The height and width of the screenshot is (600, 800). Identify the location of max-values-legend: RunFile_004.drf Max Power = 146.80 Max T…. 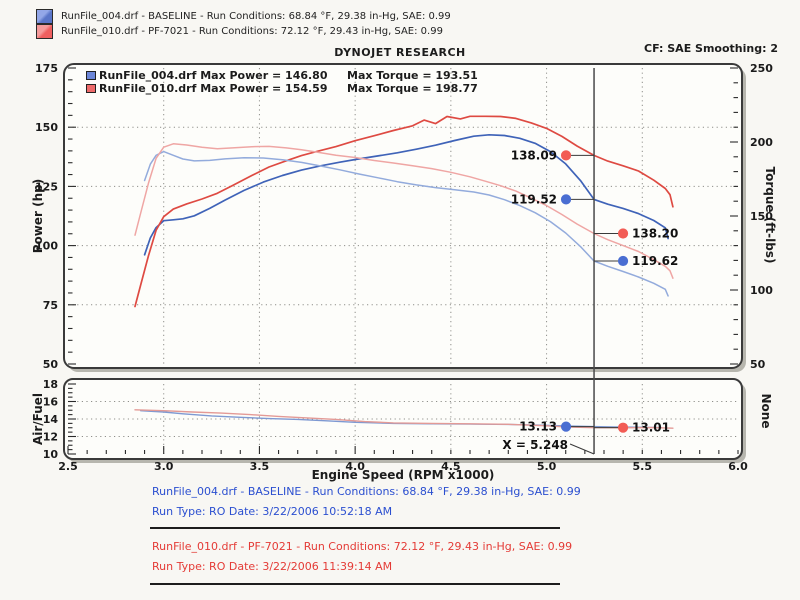
(282, 82).